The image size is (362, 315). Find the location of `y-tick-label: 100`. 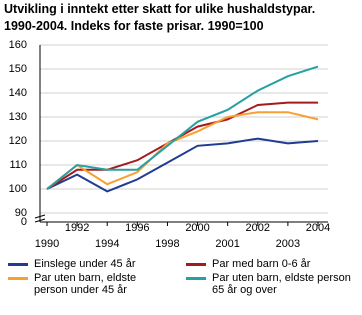

y-tick-label: 100 is located at coordinates (18, 189).